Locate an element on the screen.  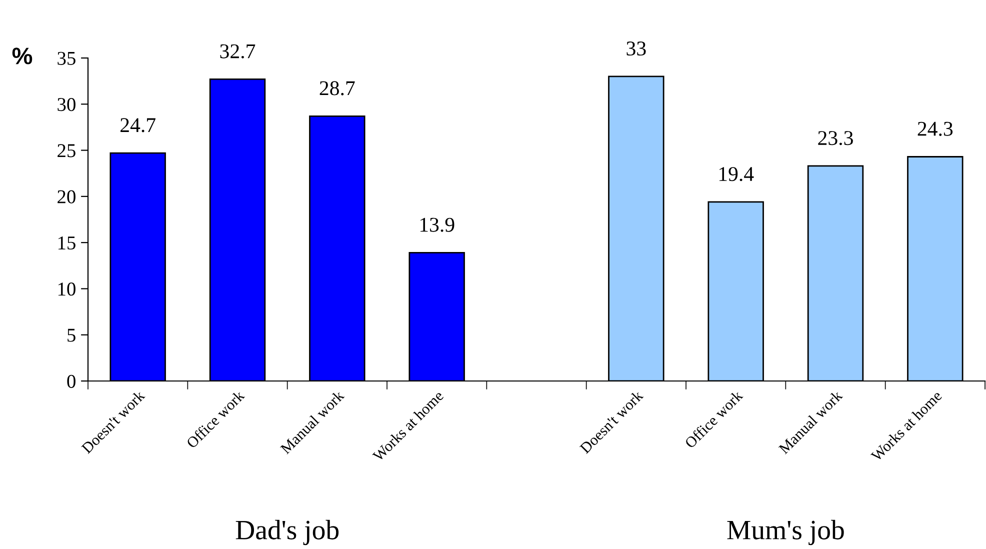
y-tick-label: 15 is located at coordinates (67, 243).